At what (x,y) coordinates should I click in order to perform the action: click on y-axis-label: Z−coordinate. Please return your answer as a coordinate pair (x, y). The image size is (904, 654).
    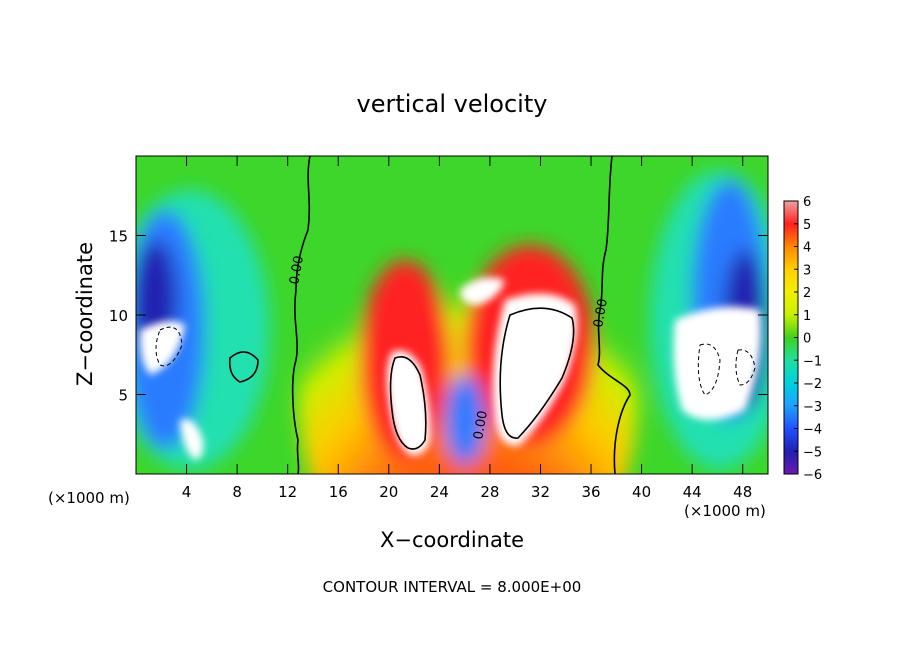
    Looking at the image, I should click on (85, 314).